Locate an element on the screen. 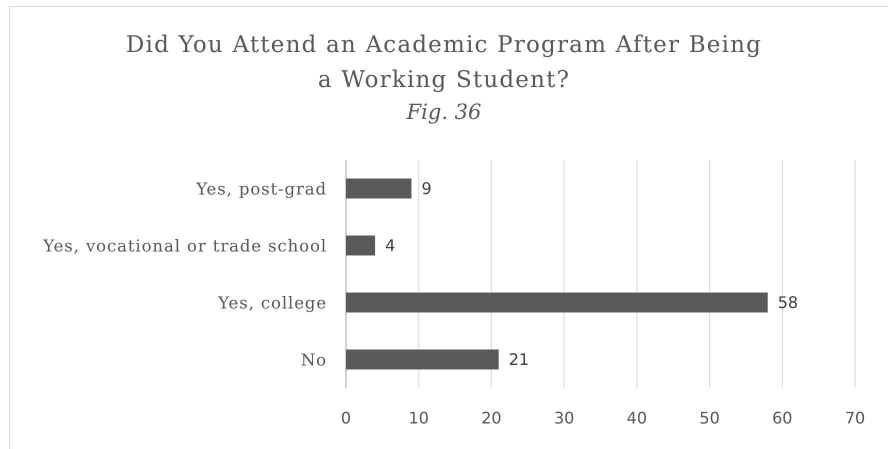 The width and height of the screenshot is (888, 449). x-tick-label: 70 is located at coordinates (855, 418).